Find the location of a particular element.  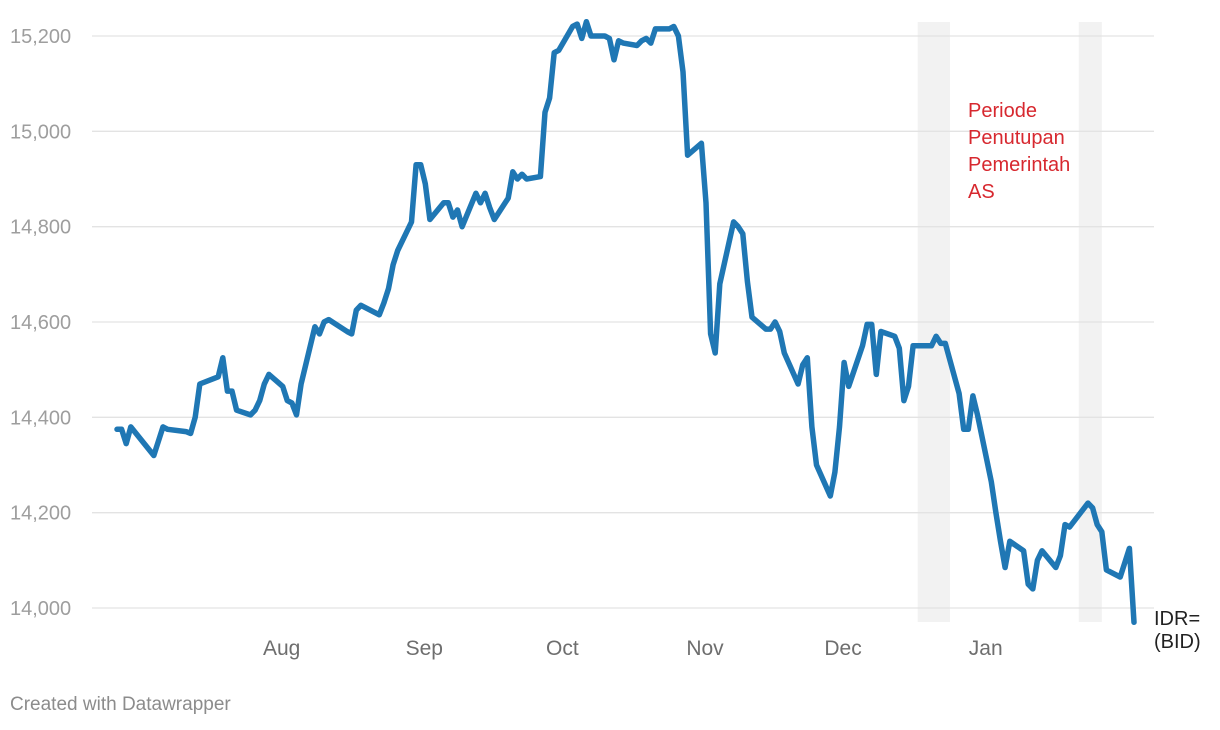

footer-credit: Created with Datawrapper is located at coordinates (120, 704).